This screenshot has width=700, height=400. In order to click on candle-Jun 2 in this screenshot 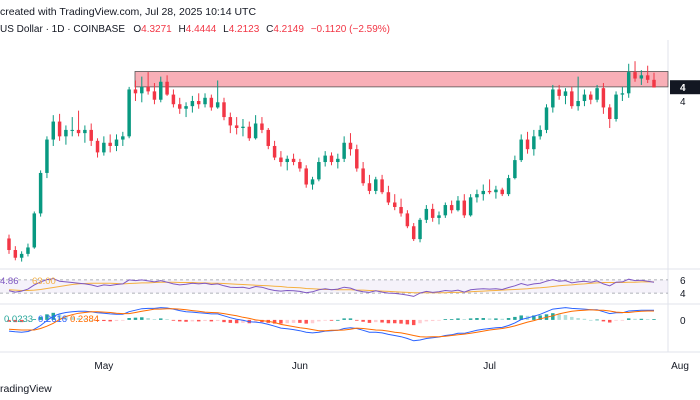, I will do `click(306, 176)`.